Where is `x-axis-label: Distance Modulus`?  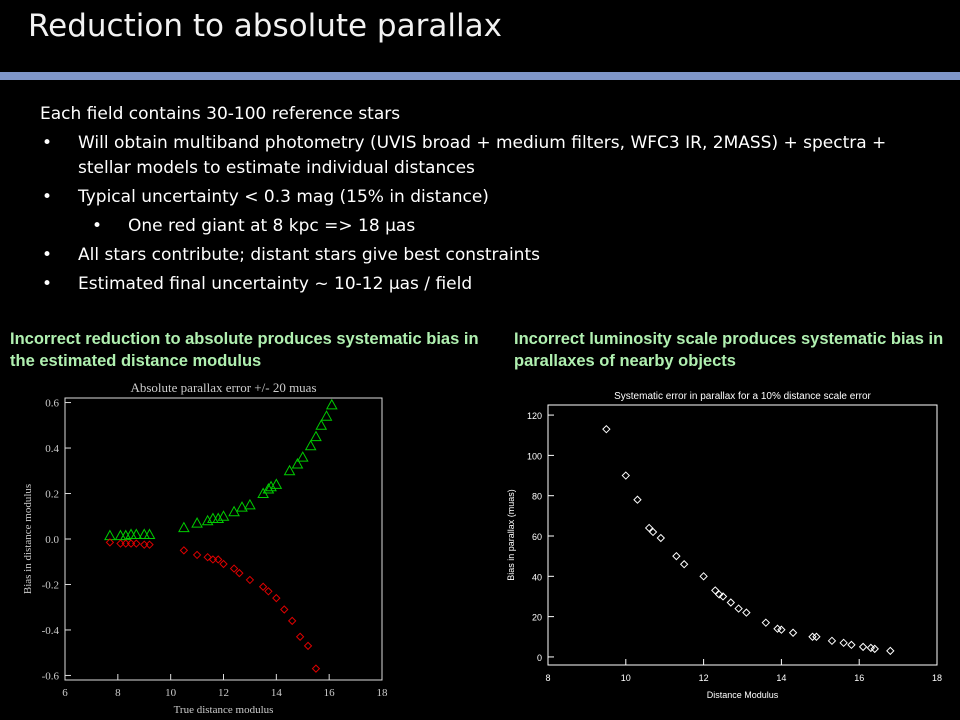
x-axis-label: Distance Modulus is located at coordinates (743, 695).